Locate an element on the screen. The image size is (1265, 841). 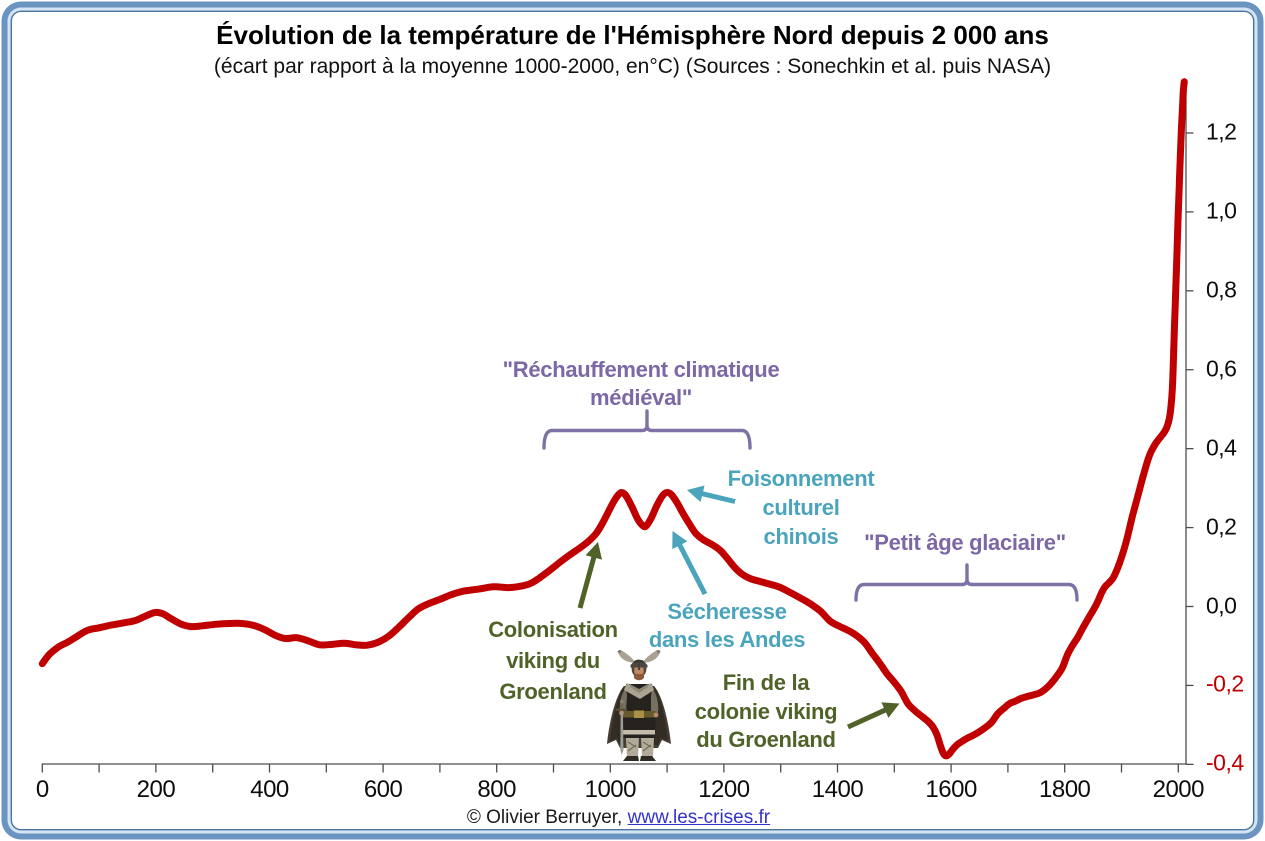
arrow-colonisation-shaft is located at coordinates (587, 581).